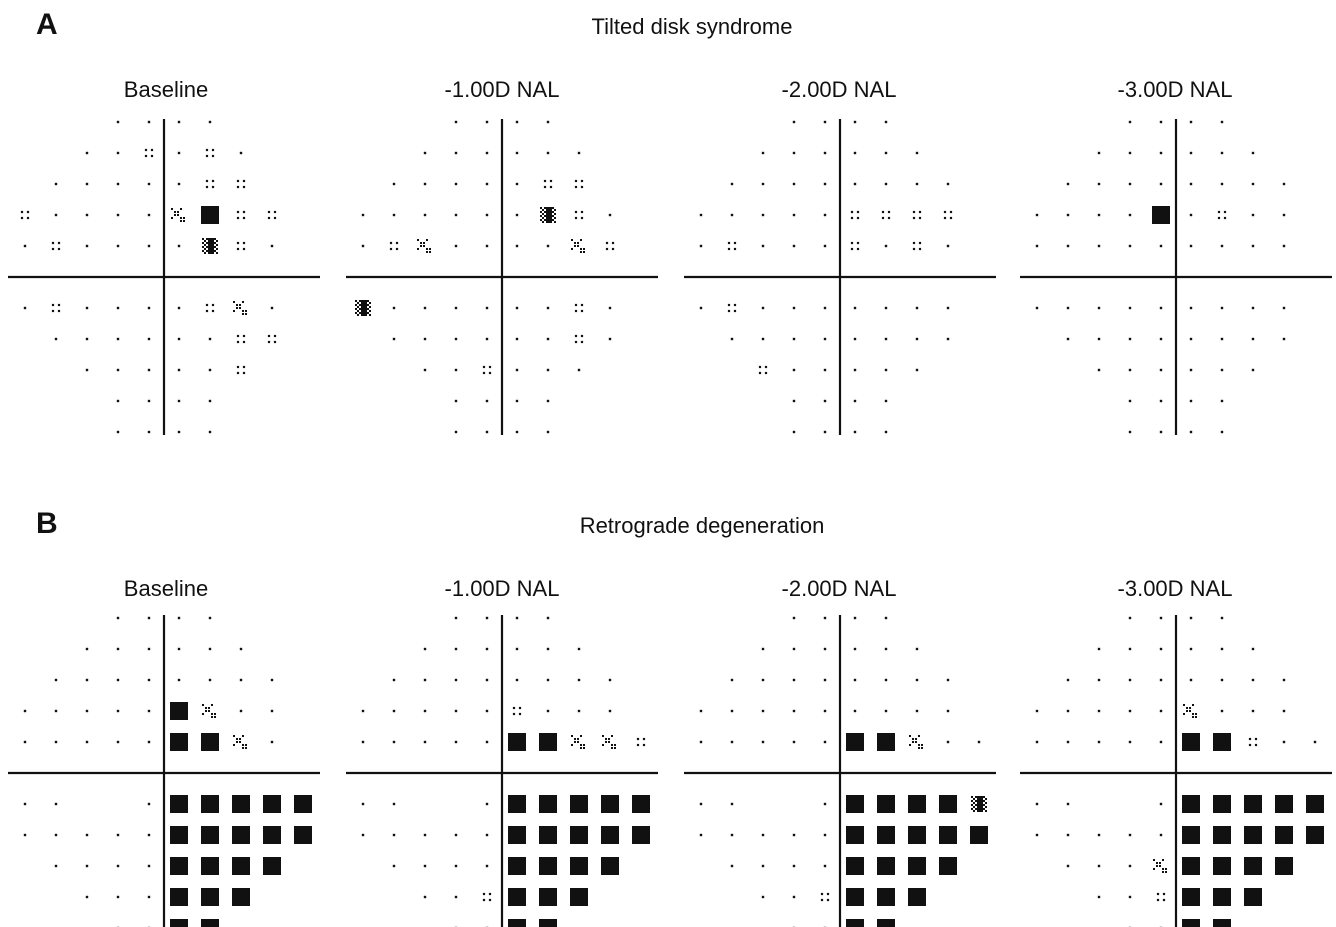  I want to click on panel0-plot0-p05-square, so click(210, 215).